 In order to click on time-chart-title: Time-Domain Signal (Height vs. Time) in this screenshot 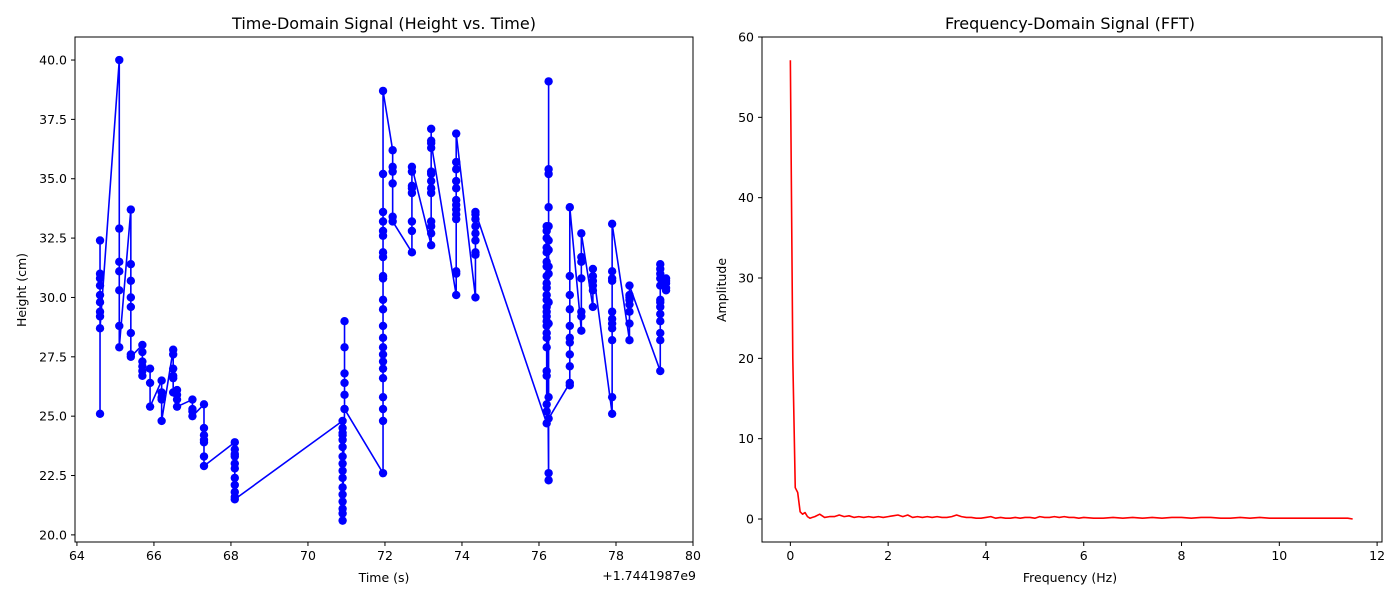, I will do `click(383, 23)`.